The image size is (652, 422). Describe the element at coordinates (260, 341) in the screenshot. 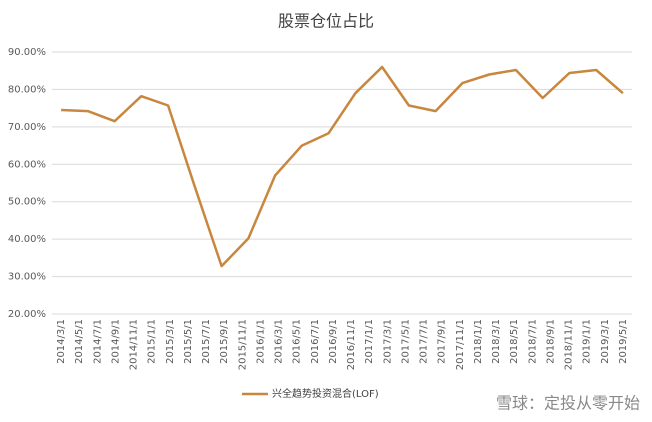

I see `x-tick-label: 2016/1/1` at that location.